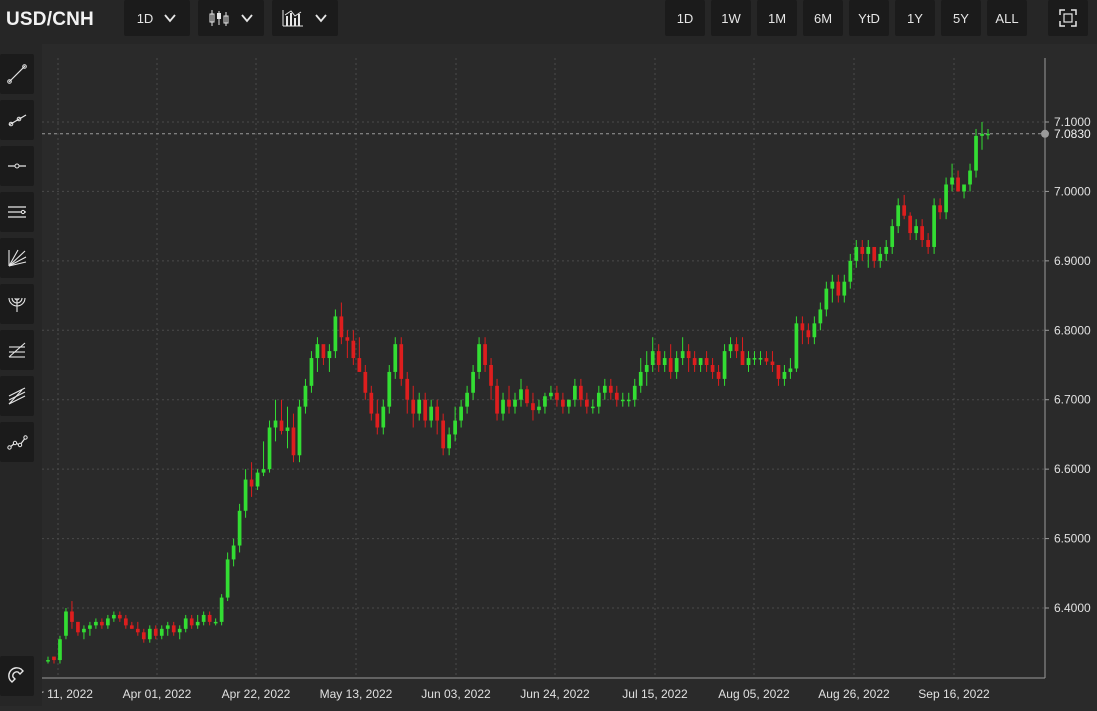  Describe the element at coordinates (1068, 18) in the screenshot. I see `fullscreen-button` at that location.